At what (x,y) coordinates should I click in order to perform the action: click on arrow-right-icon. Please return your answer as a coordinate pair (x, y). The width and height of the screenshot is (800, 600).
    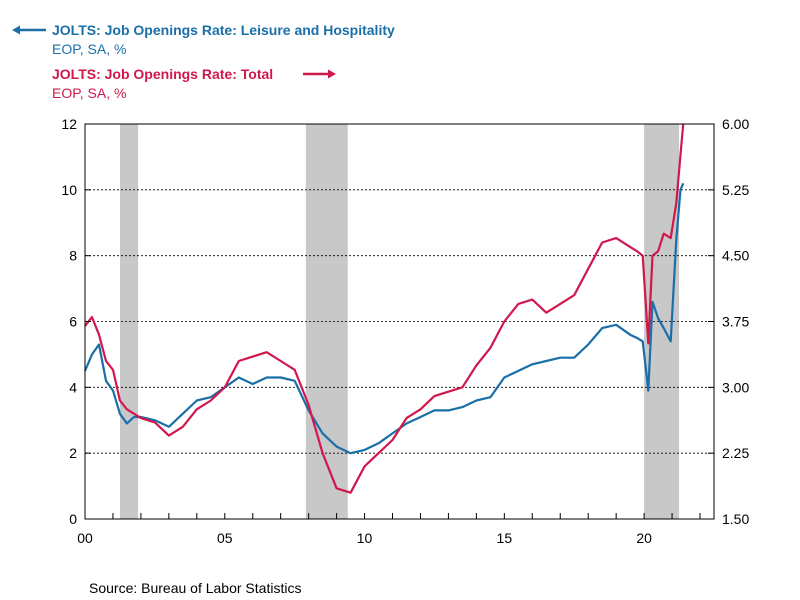
    Looking at the image, I should click on (332, 74).